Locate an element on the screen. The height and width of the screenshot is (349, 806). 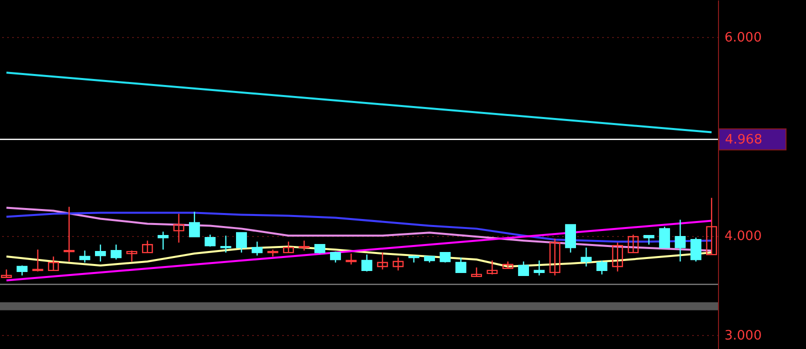
ref-line-label: 4.968 is located at coordinates (743, 140).